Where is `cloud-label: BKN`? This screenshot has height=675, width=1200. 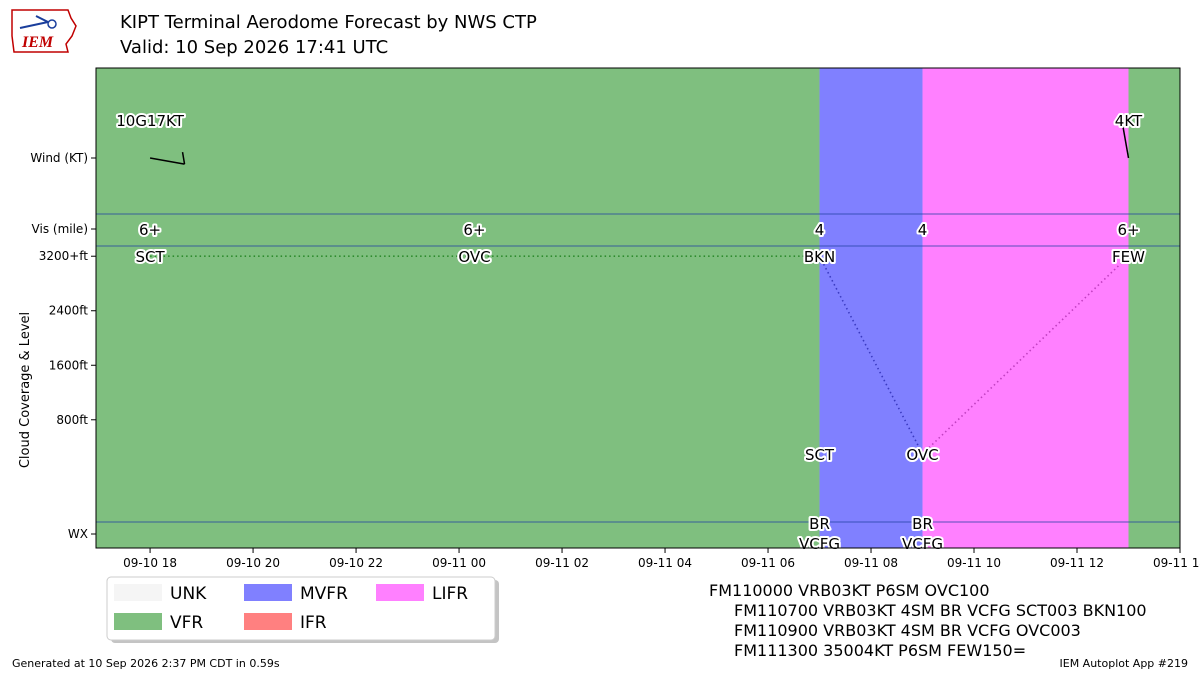
cloud-label: BKN is located at coordinates (819, 257).